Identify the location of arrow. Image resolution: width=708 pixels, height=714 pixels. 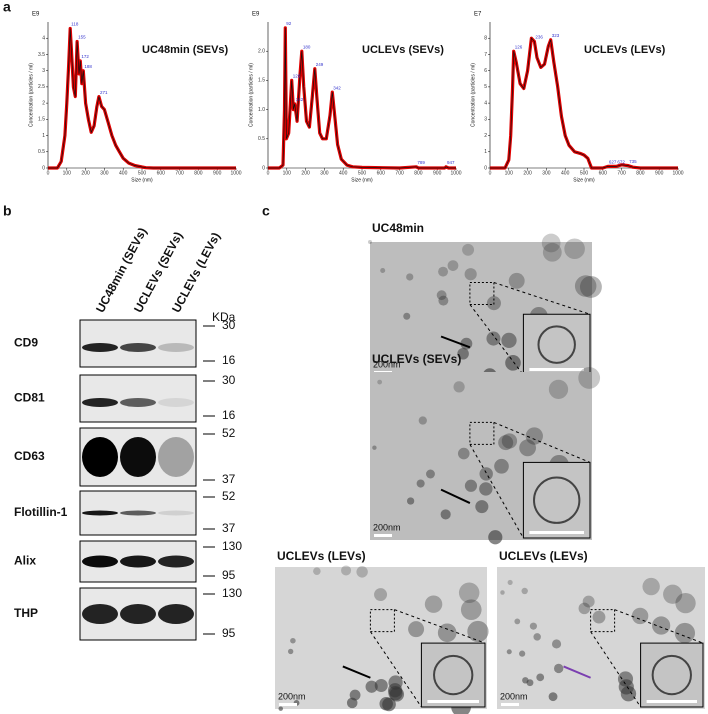
(455, 496).